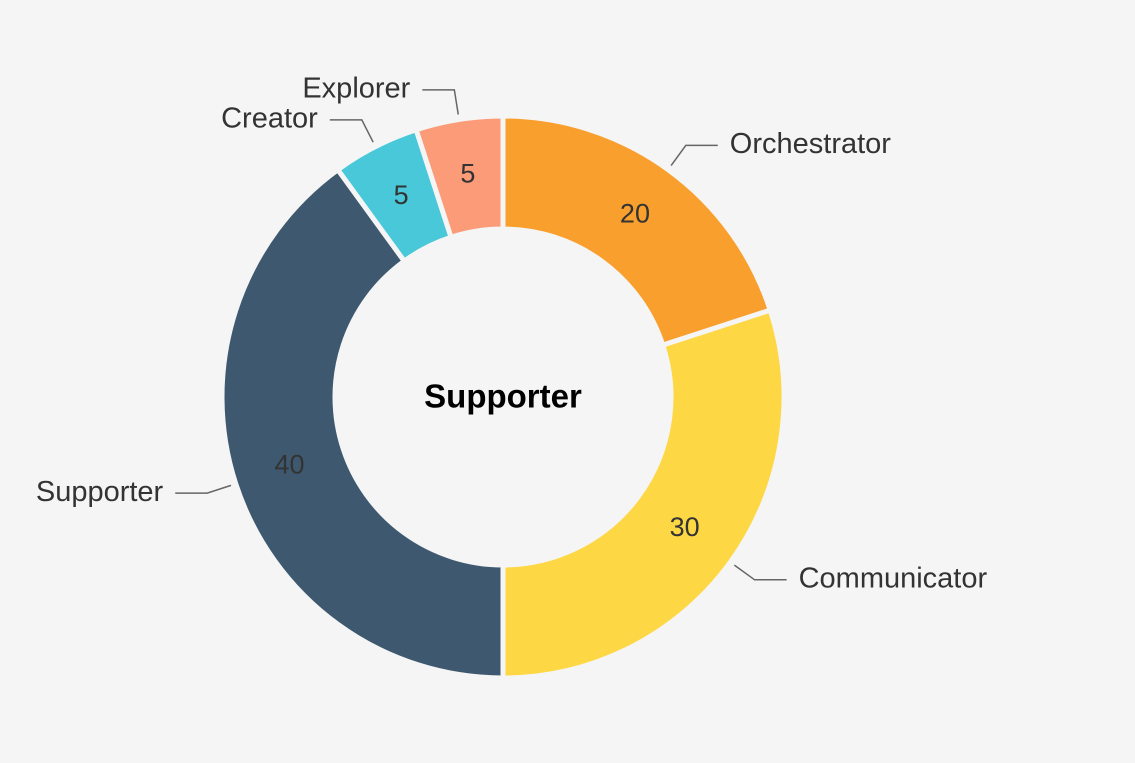  I want to click on value-label: 40, so click(289, 464).